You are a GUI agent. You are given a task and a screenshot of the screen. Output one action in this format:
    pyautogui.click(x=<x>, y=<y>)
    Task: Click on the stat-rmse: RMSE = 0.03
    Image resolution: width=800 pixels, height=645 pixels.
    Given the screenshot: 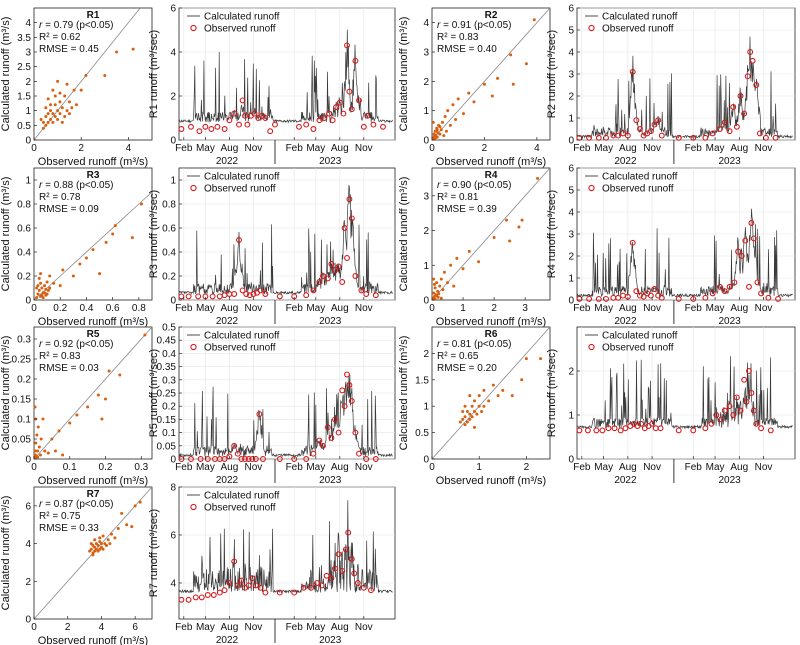 What is the action you would take?
    pyautogui.click(x=69, y=368)
    